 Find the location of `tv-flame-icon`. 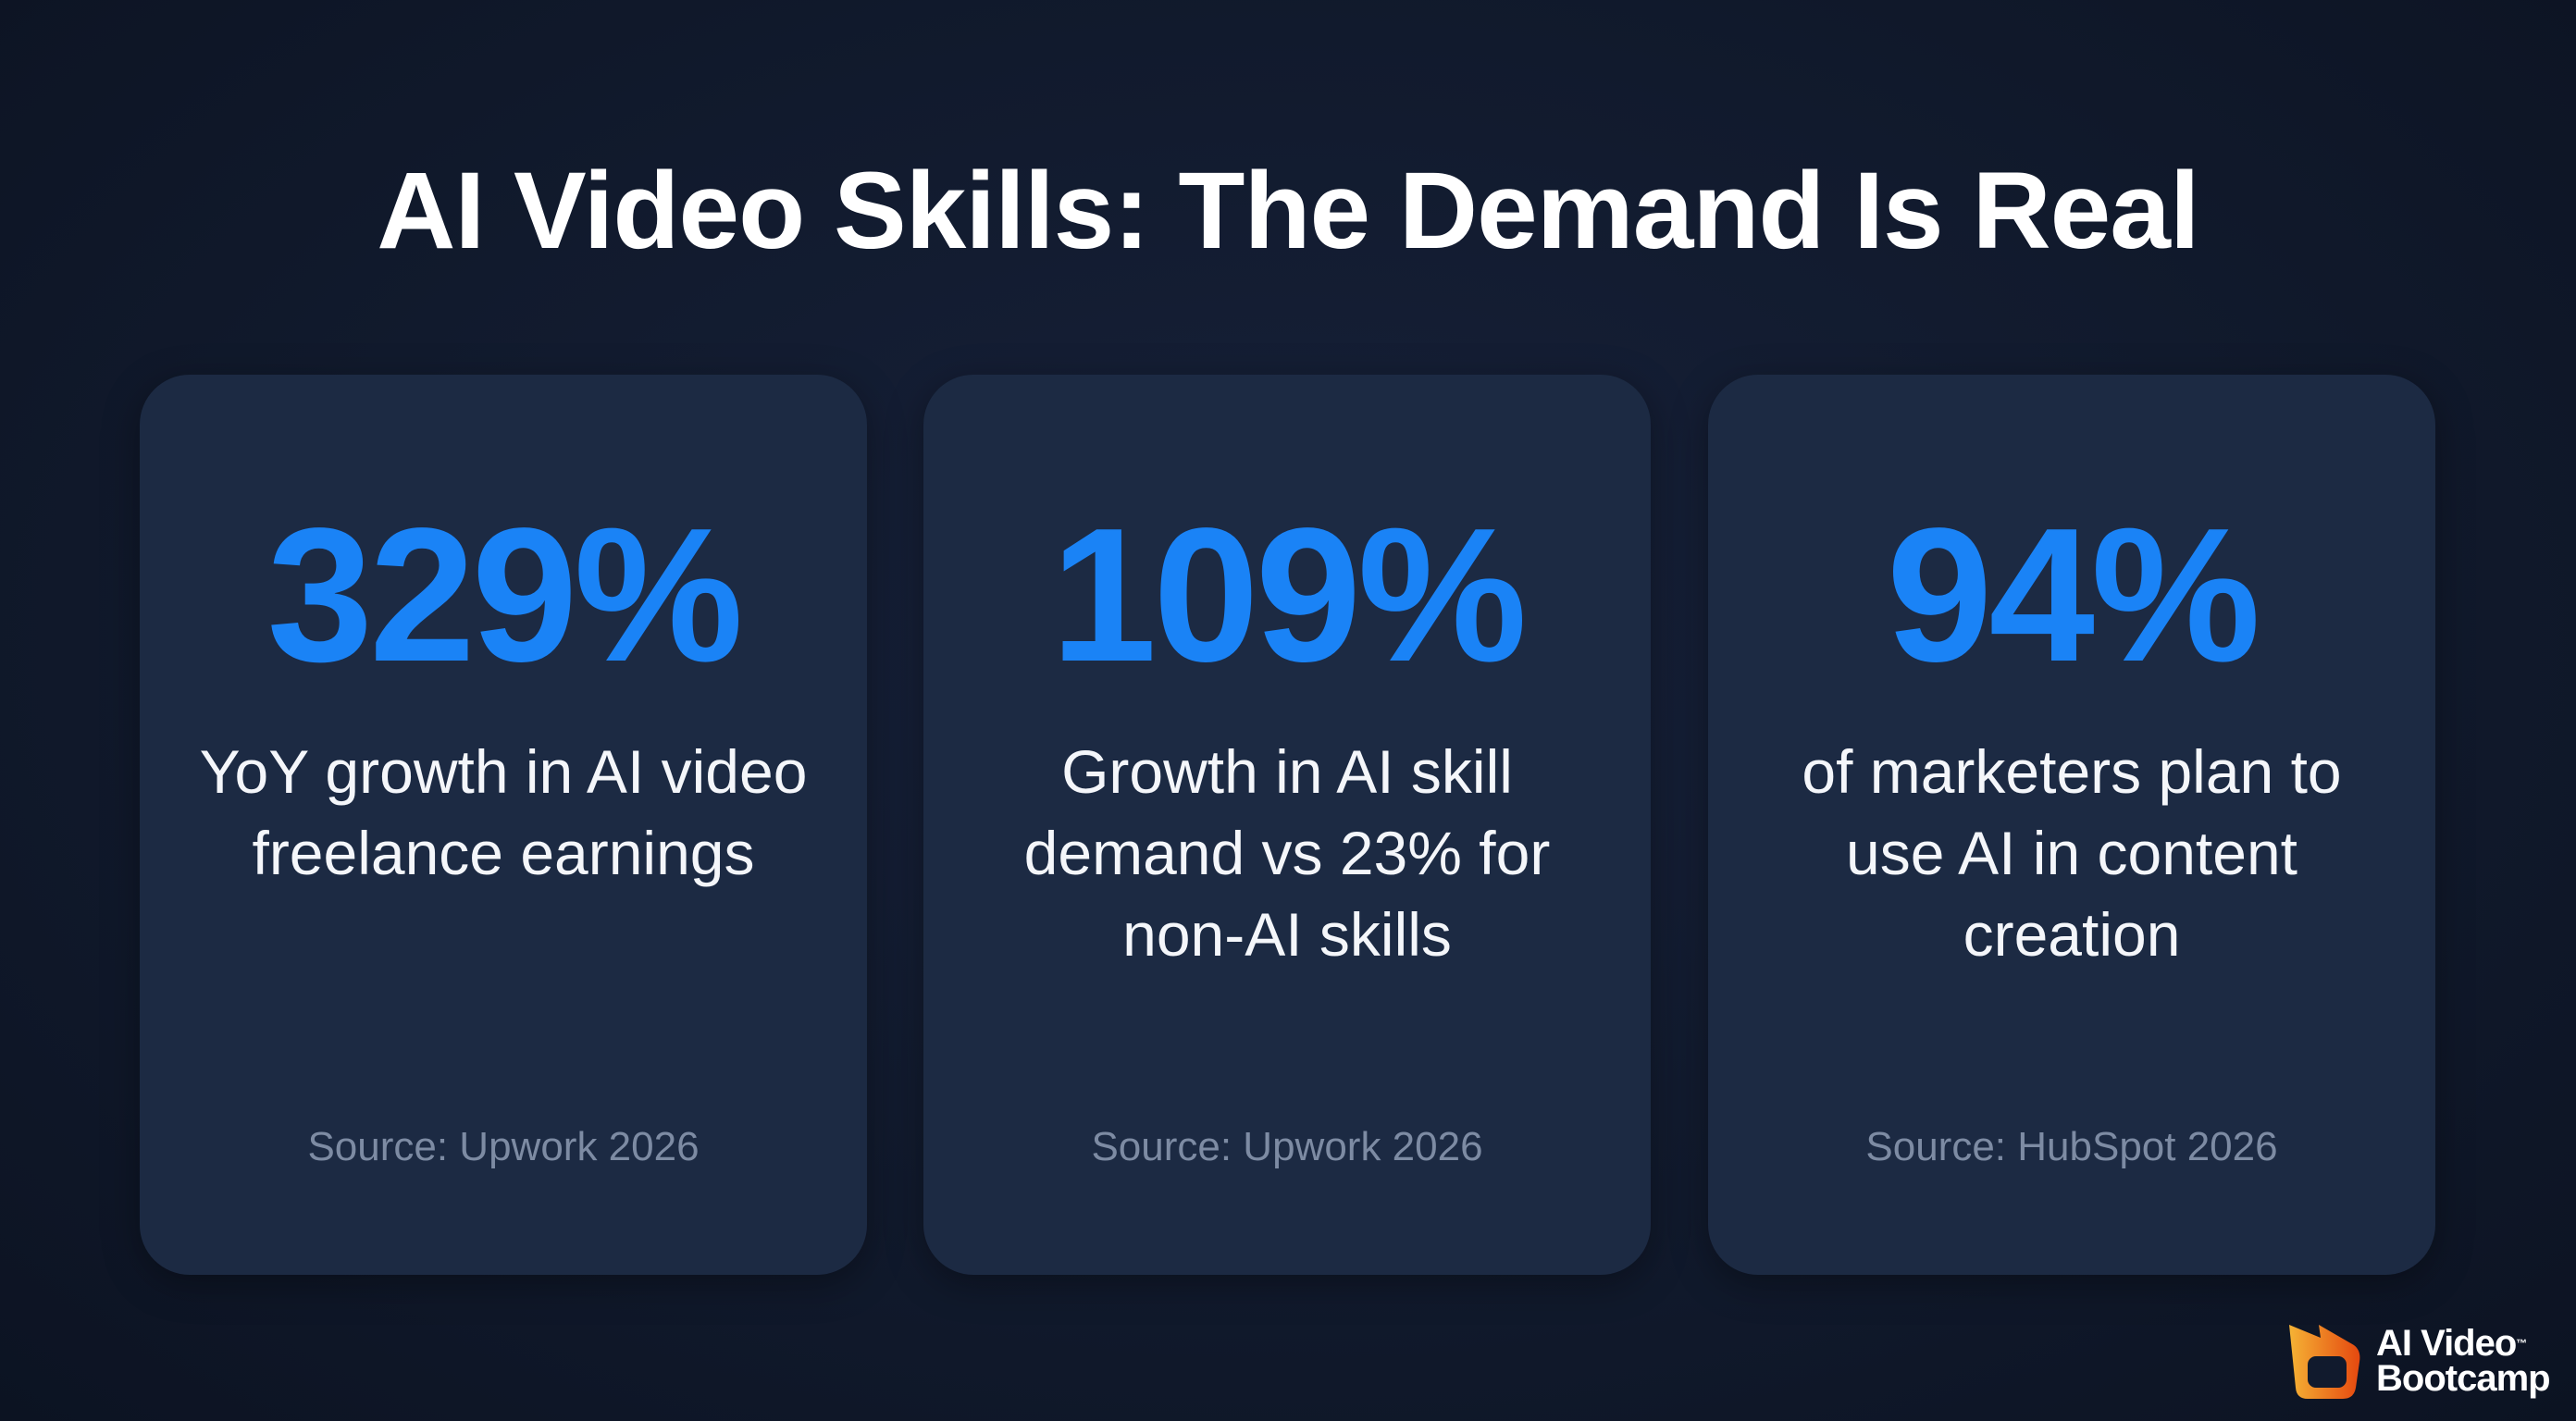

tv-flame-icon is located at coordinates (2325, 1362).